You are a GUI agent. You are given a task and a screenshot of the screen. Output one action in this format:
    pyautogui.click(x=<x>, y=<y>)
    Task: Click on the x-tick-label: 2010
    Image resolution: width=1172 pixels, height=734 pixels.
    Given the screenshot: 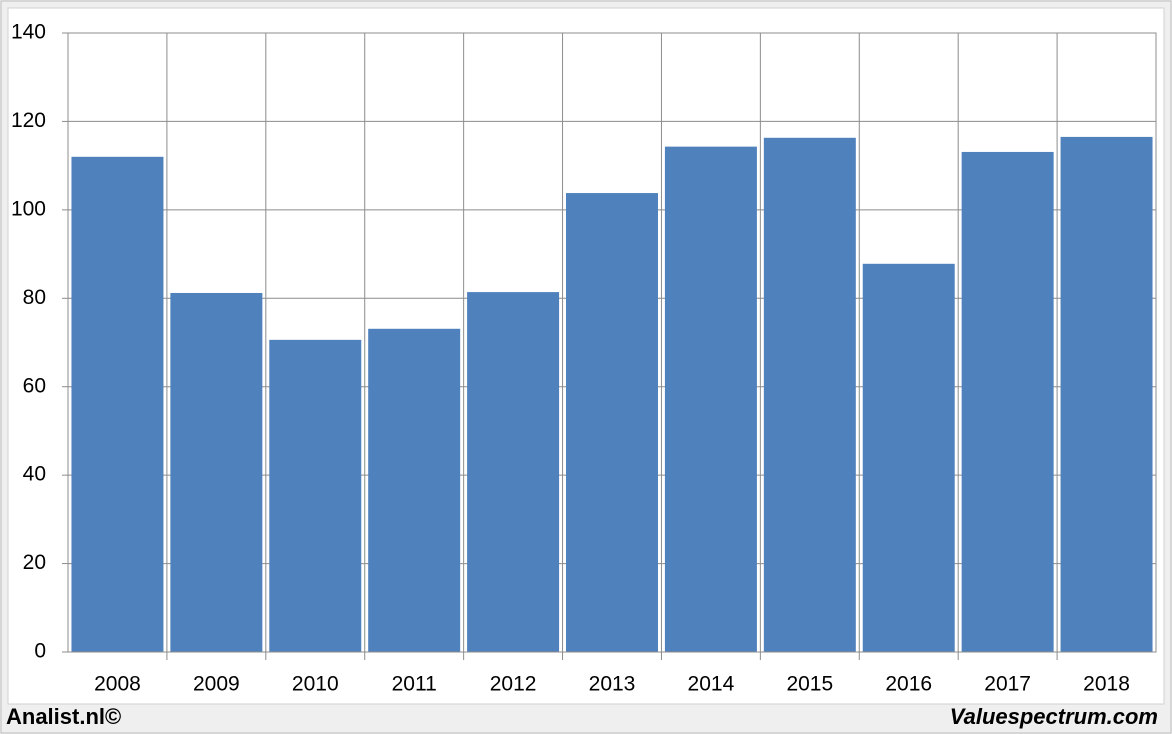 What is the action you would take?
    pyautogui.click(x=315, y=684)
    